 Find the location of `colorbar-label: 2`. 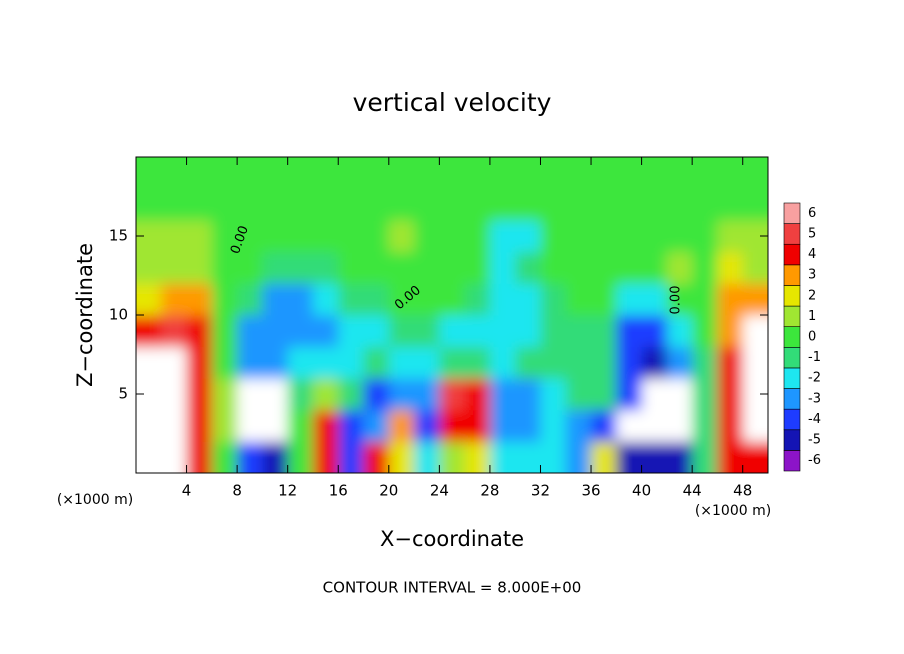

colorbar-label: 2 is located at coordinates (812, 295).